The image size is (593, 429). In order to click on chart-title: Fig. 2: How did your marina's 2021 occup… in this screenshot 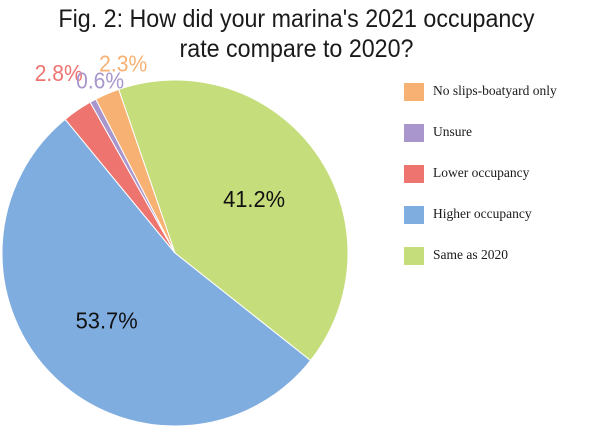, I will do `click(296, 34)`.